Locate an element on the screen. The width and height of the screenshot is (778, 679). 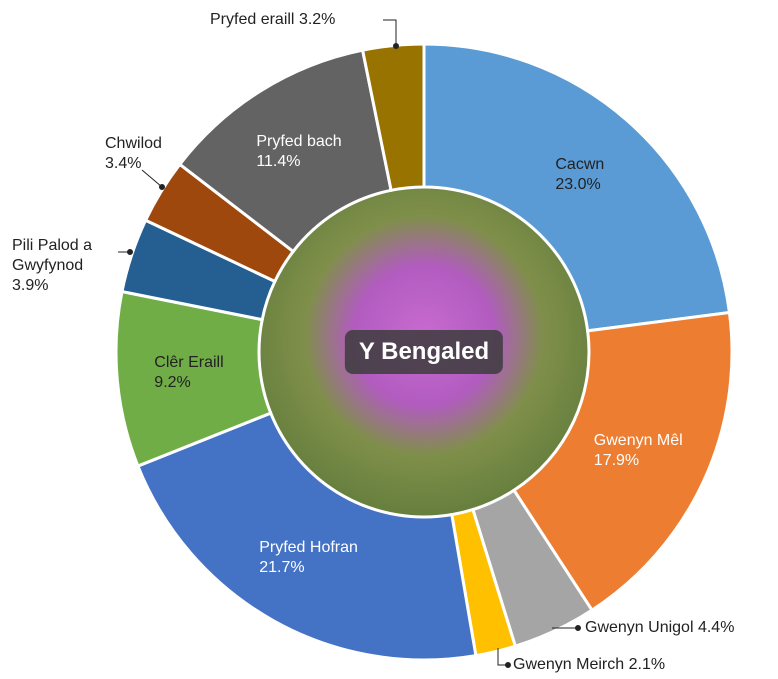
category-name: Gwenyn Mêl is located at coordinates (638, 440).